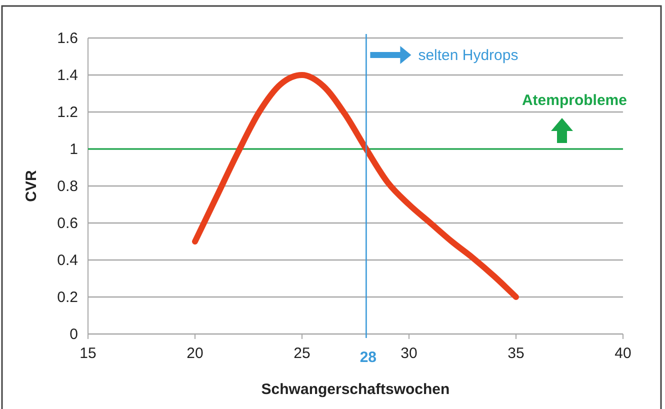 The image size is (665, 409). What do you see at coordinates (623, 353) in the screenshot?
I see `x-tick-label: 40` at bounding box center [623, 353].